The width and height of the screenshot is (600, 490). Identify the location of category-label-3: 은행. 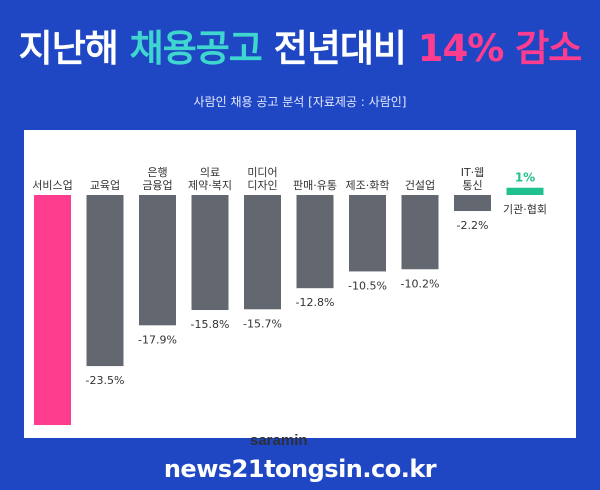
(157, 172).